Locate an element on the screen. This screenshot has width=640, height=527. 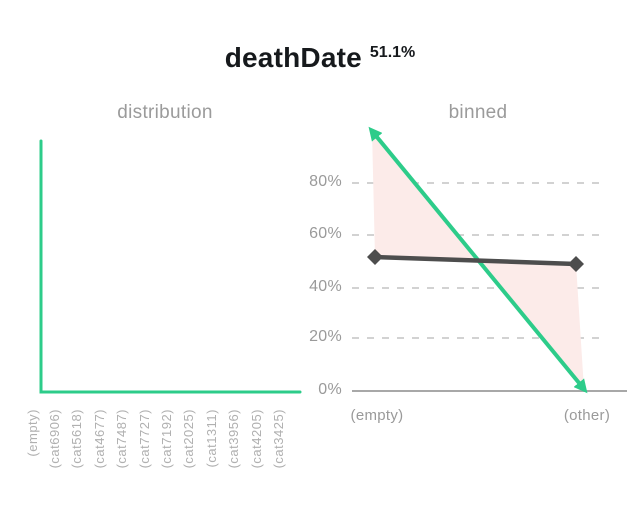
category-label: (cat5618) is located at coordinates (77, 439).